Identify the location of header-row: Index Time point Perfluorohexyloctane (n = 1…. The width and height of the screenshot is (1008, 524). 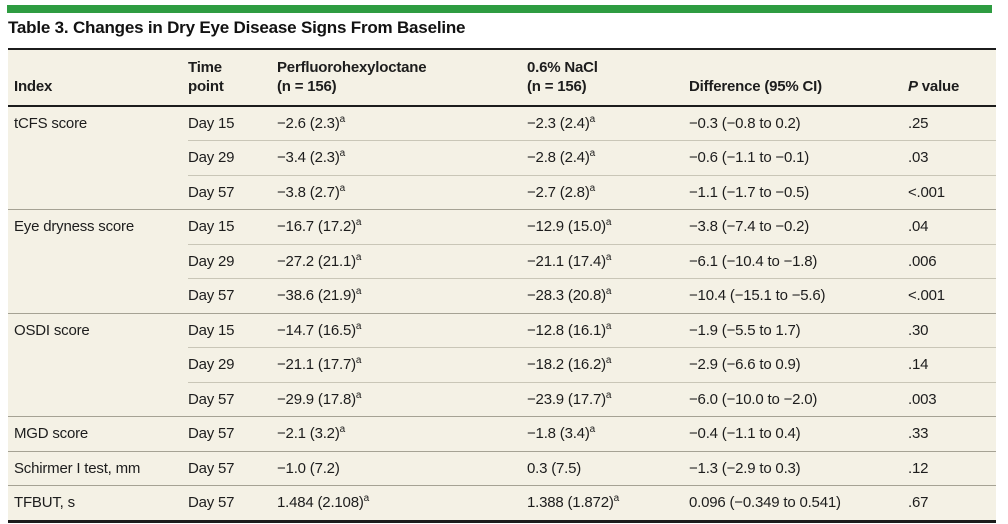
(502, 78).